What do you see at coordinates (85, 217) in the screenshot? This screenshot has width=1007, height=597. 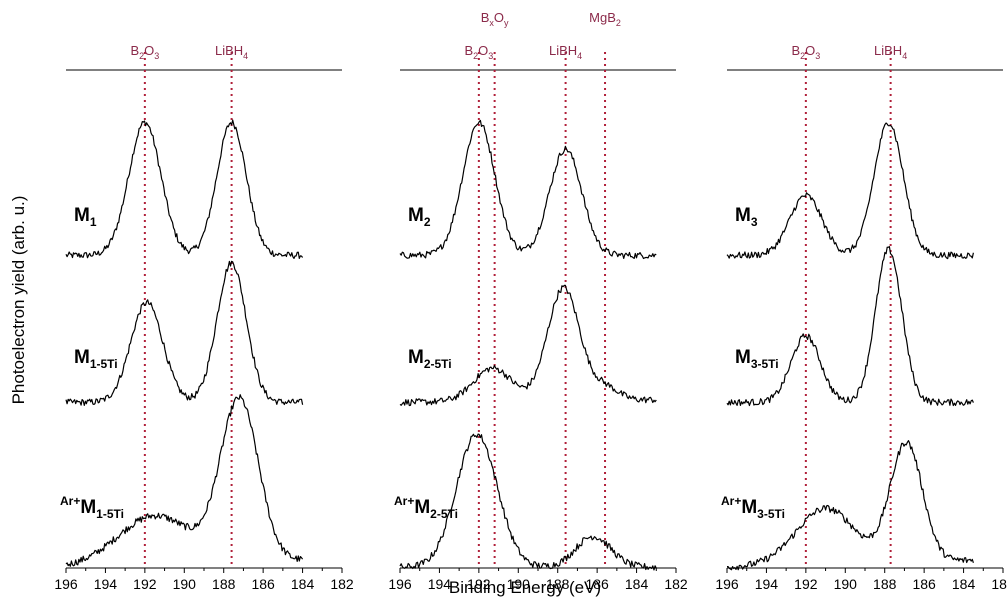 I see `series-label-m1: M1` at bounding box center [85, 217].